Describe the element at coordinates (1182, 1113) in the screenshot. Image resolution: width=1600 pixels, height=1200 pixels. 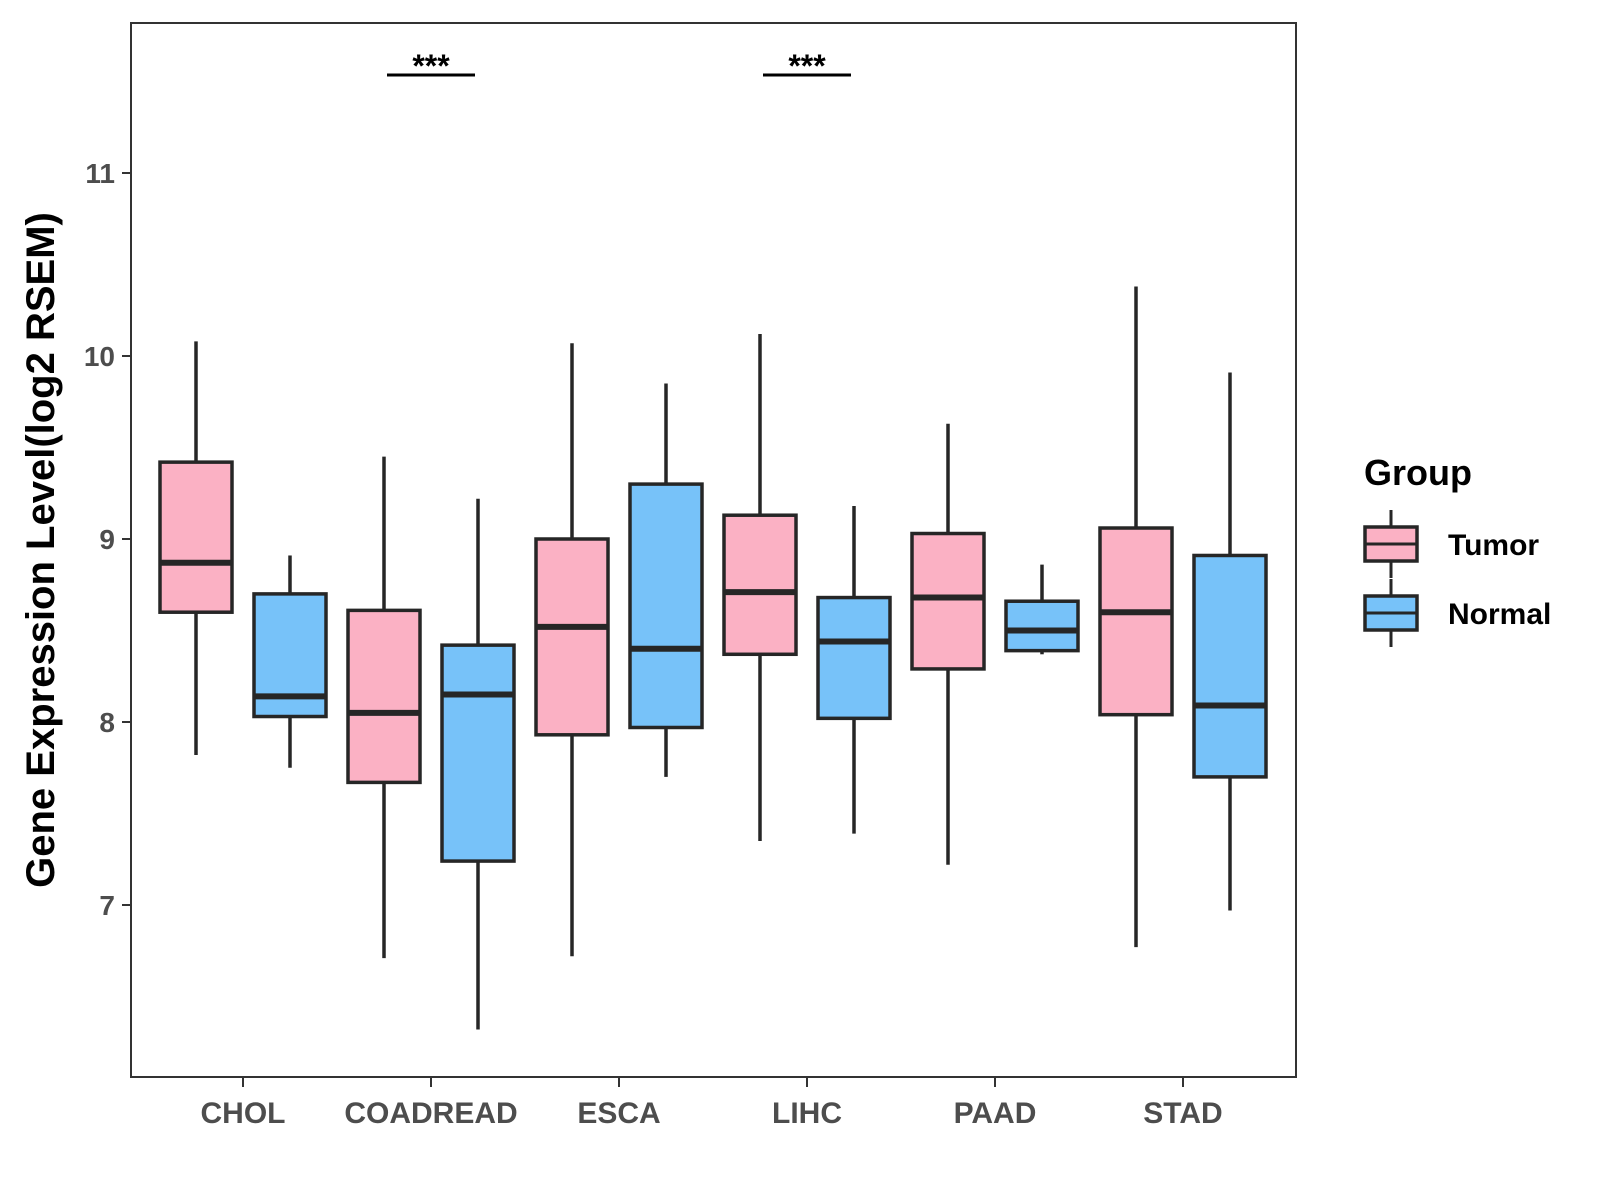
I see `x-tick-label: STAD` at that location.